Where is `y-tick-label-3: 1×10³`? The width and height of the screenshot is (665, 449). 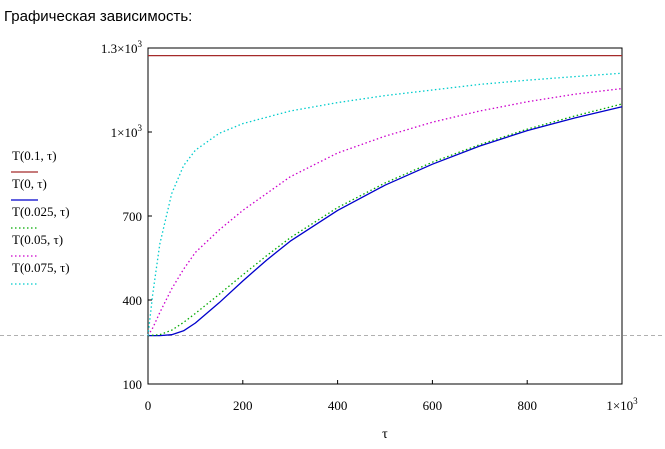 y-tick-label-3: 1×10³ is located at coordinates (127, 131).